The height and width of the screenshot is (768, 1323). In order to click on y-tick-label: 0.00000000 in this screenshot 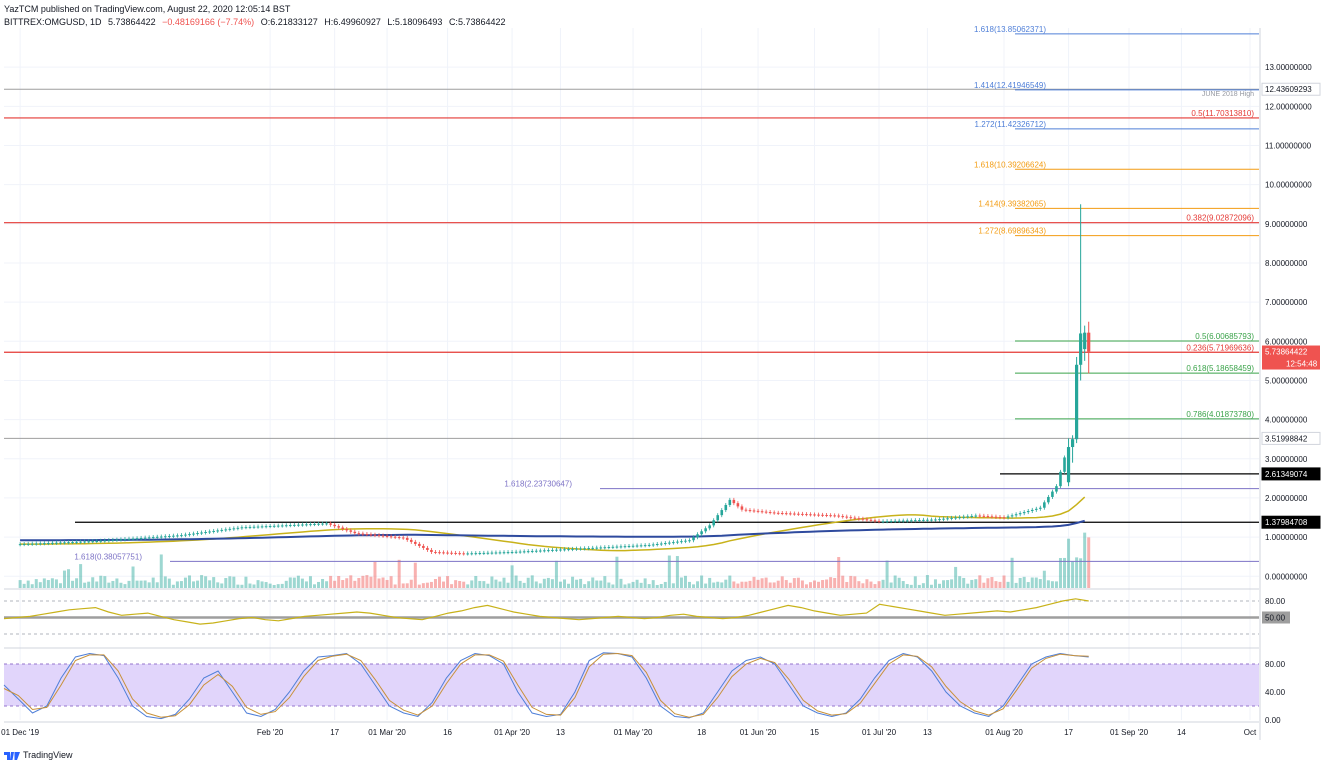, I will do `click(1286, 576)`.